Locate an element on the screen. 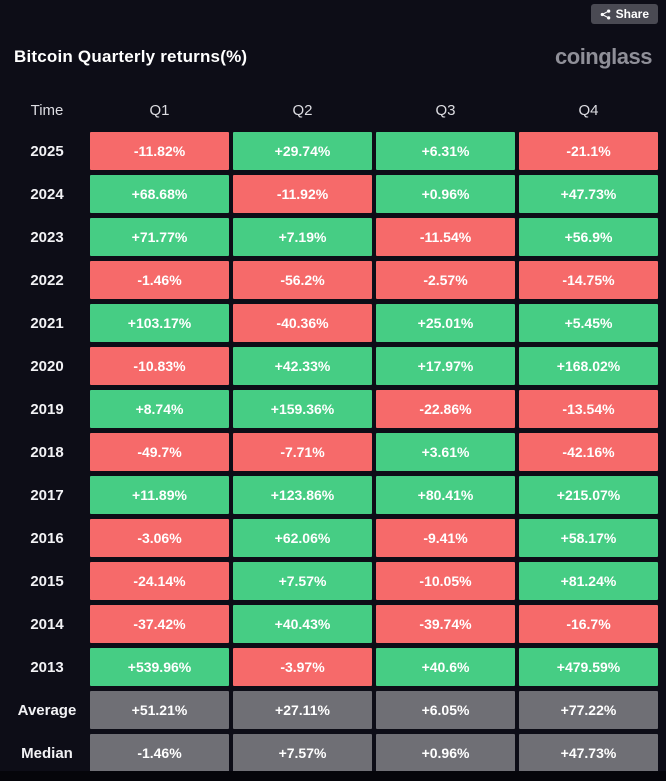 Image resolution: width=666 pixels, height=781 pixels. row-label: 2016 is located at coordinates (47, 538).